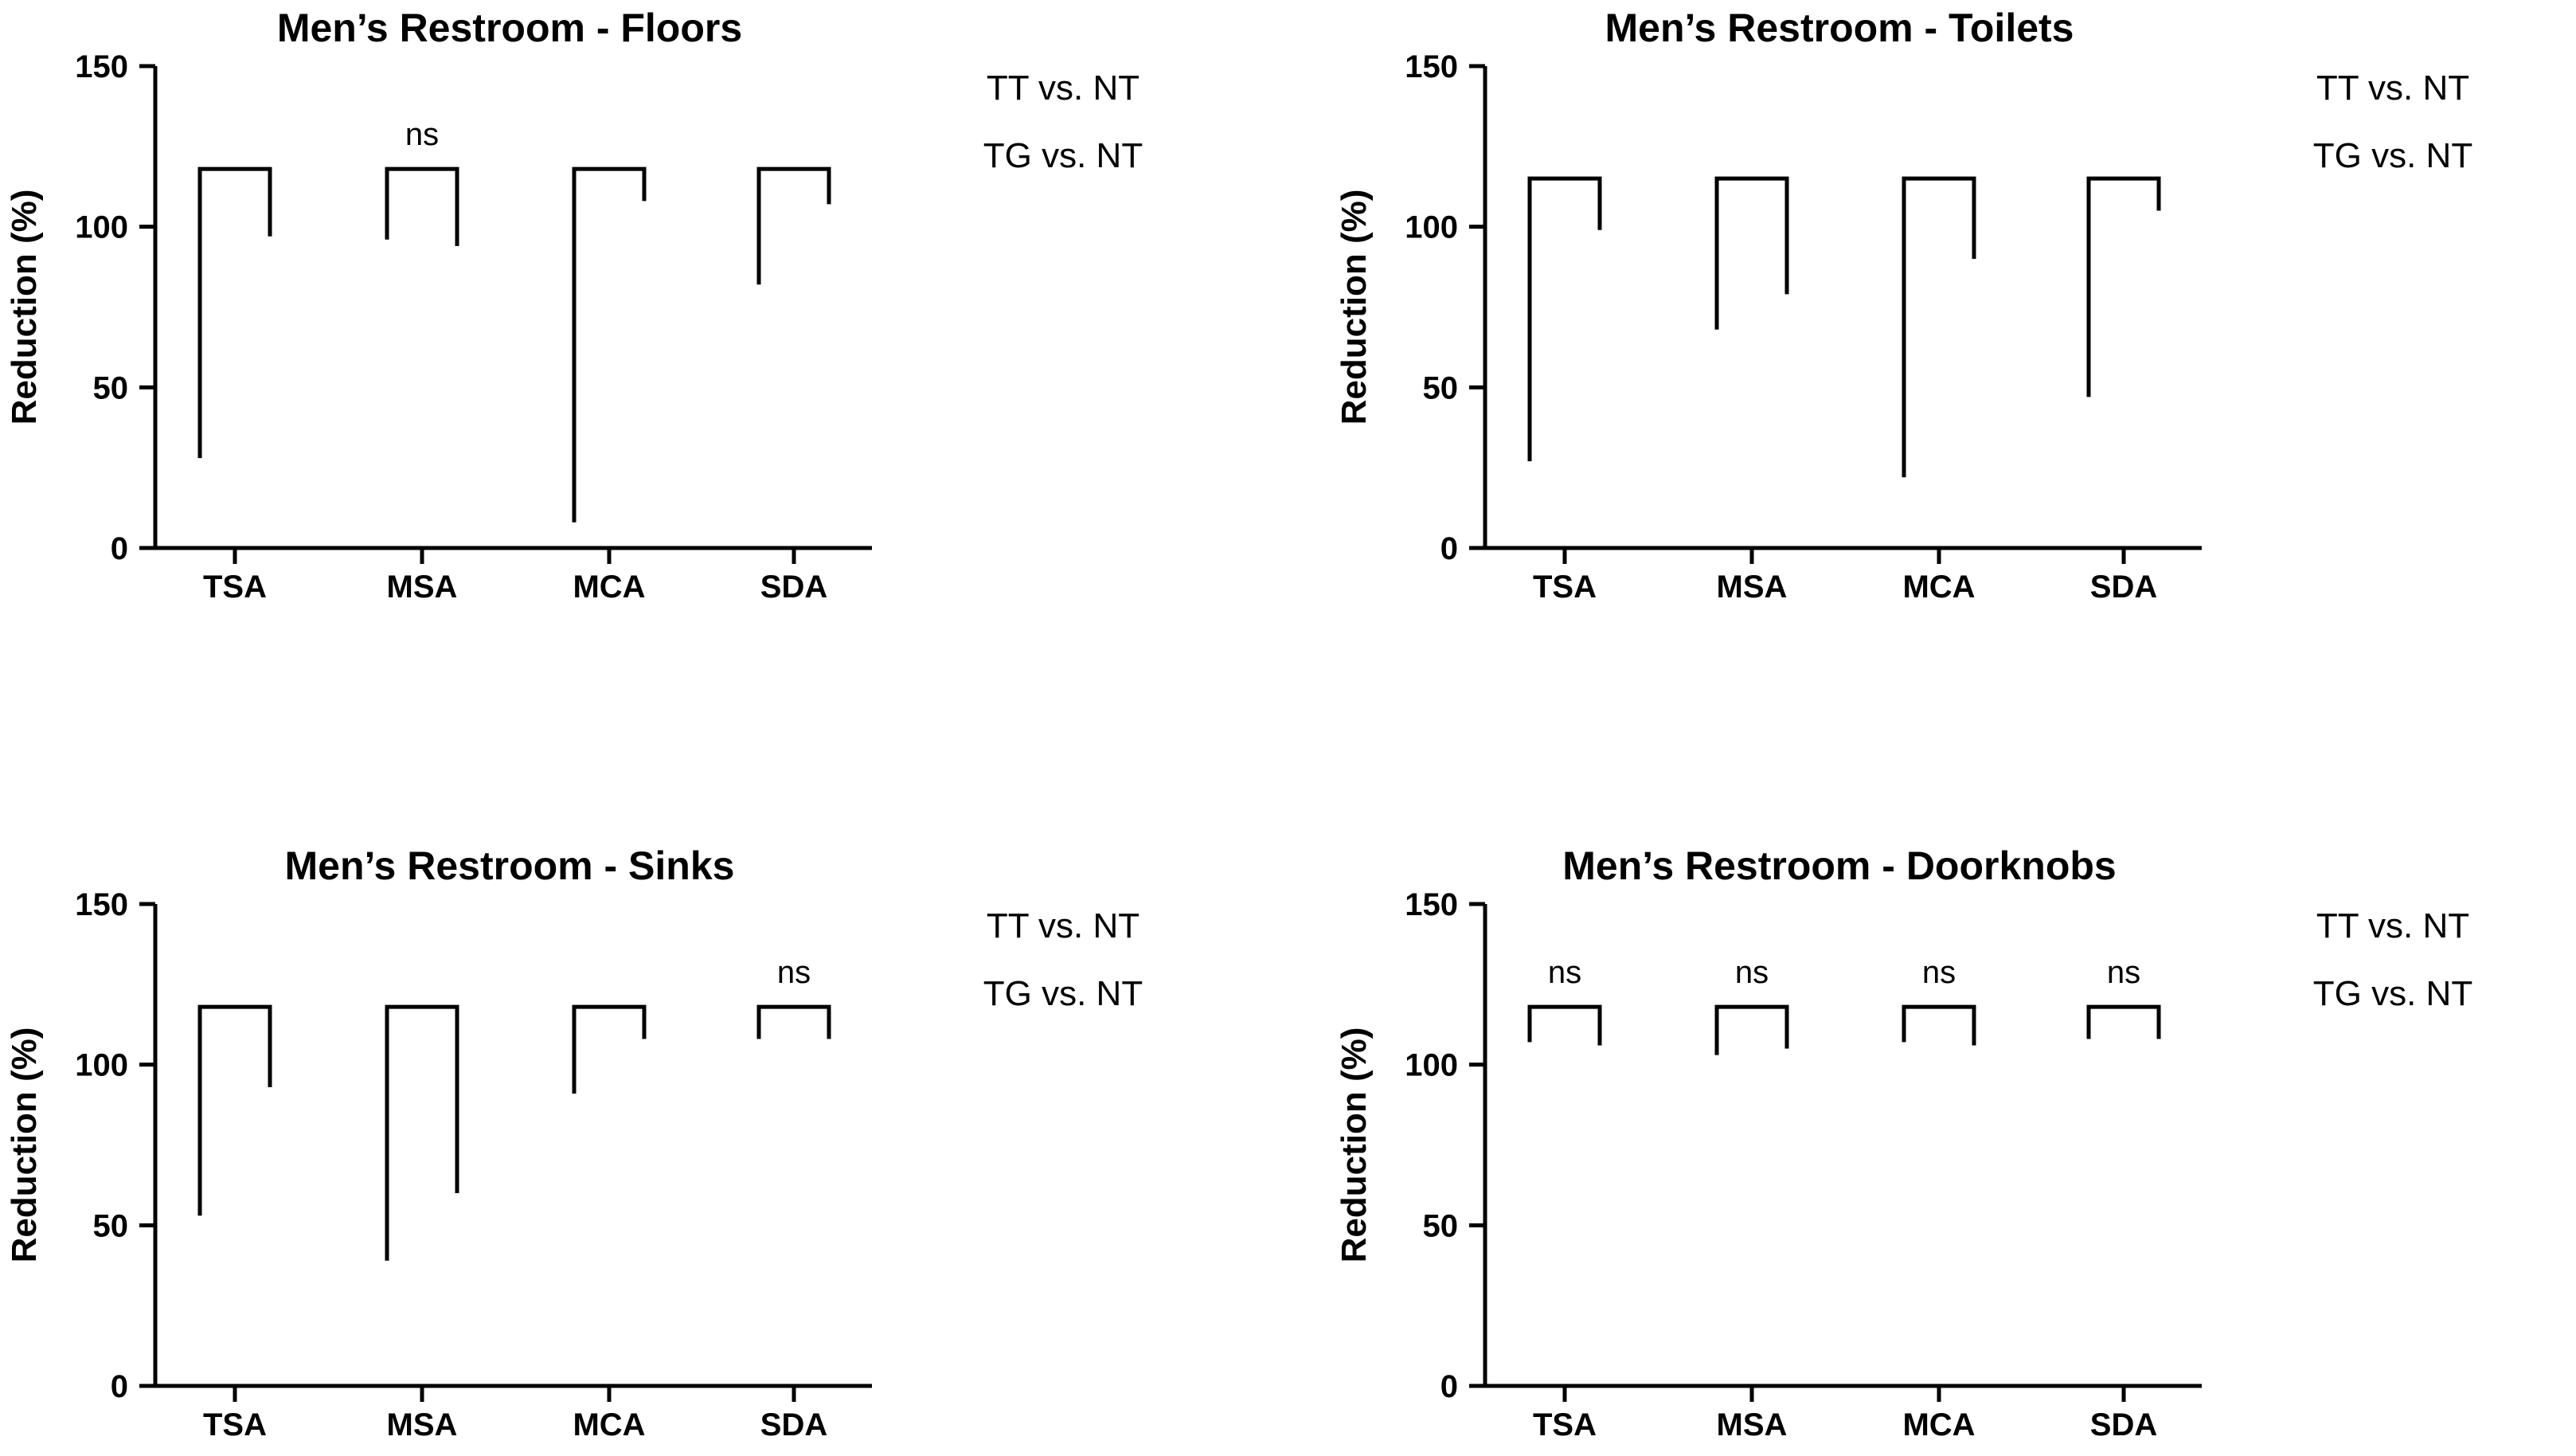  What do you see at coordinates (509, 28) in the screenshot?
I see `chart-title: Men’s Restroom - Floors` at bounding box center [509, 28].